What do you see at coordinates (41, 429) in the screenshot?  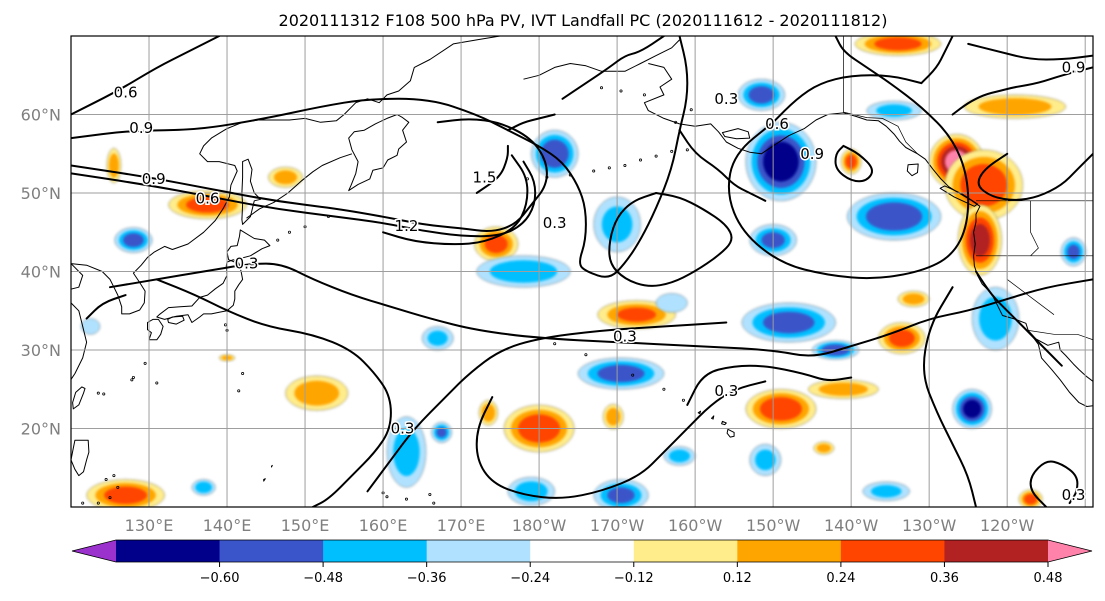 I see `latitude-tick-label: 20°N` at bounding box center [41, 429].